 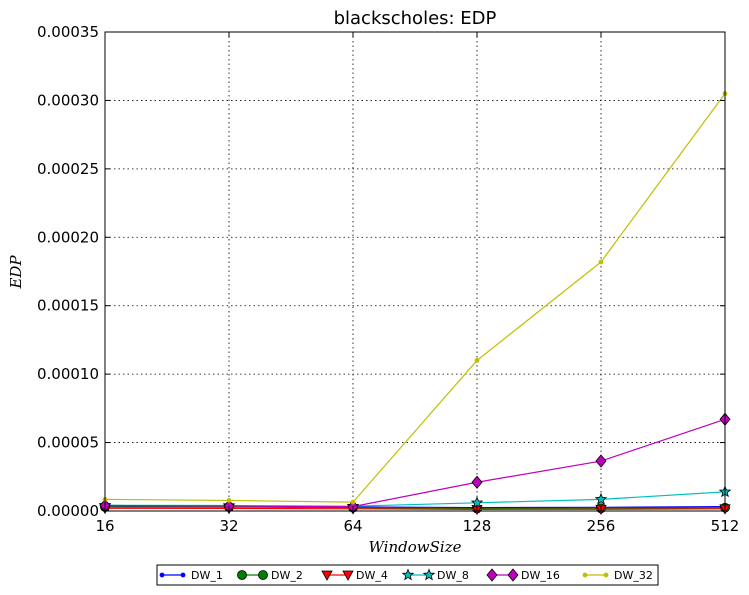 What do you see at coordinates (68, 169) in the screenshot?
I see `y-tick-label: 0.00025` at bounding box center [68, 169].